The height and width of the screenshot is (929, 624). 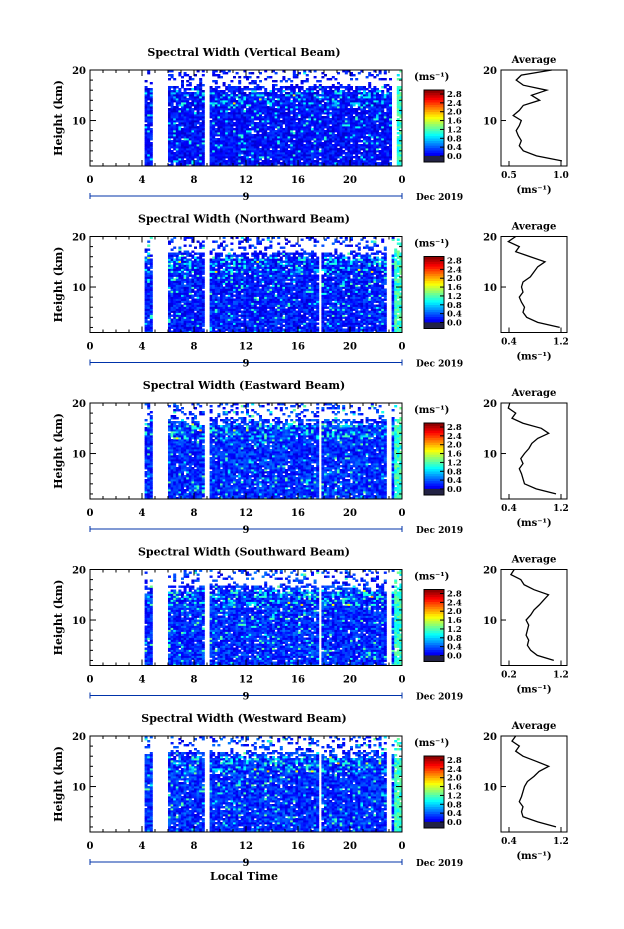 What do you see at coordinates (438, 117) in the screenshot?
I see `colorbar: 0.00.40.81.21.62.02.42.8(ms⁻¹)` at bounding box center [438, 117].